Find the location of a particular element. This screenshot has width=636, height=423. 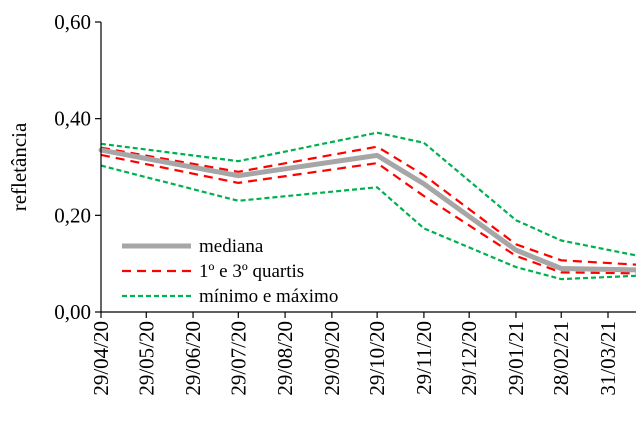

x-tick-label: 29/08/20 is located at coordinates (285, 358).